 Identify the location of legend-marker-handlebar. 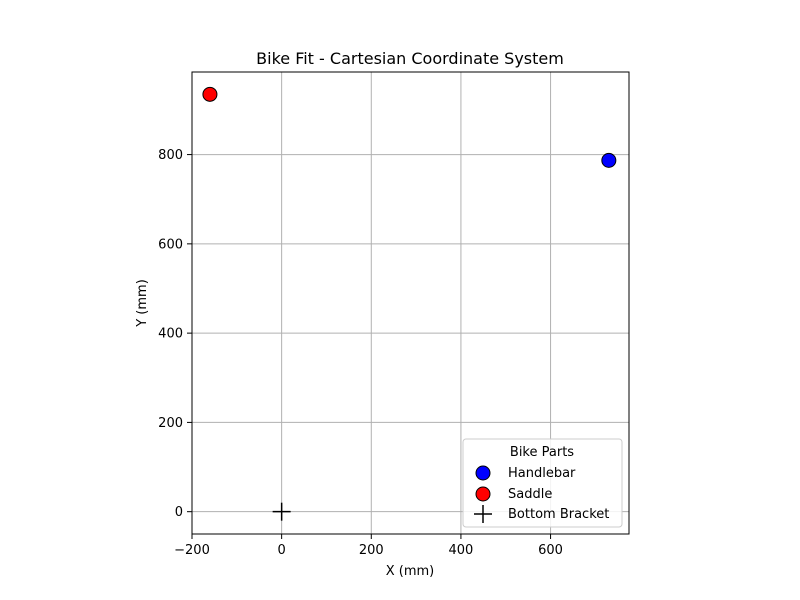
(483, 473).